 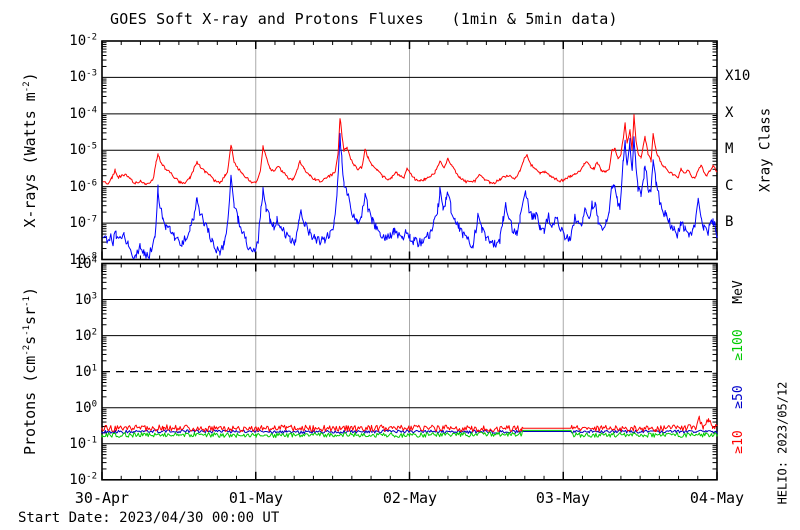 I want to click on xray-class-axis-label: Xray Class, so click(x=765, y=150).